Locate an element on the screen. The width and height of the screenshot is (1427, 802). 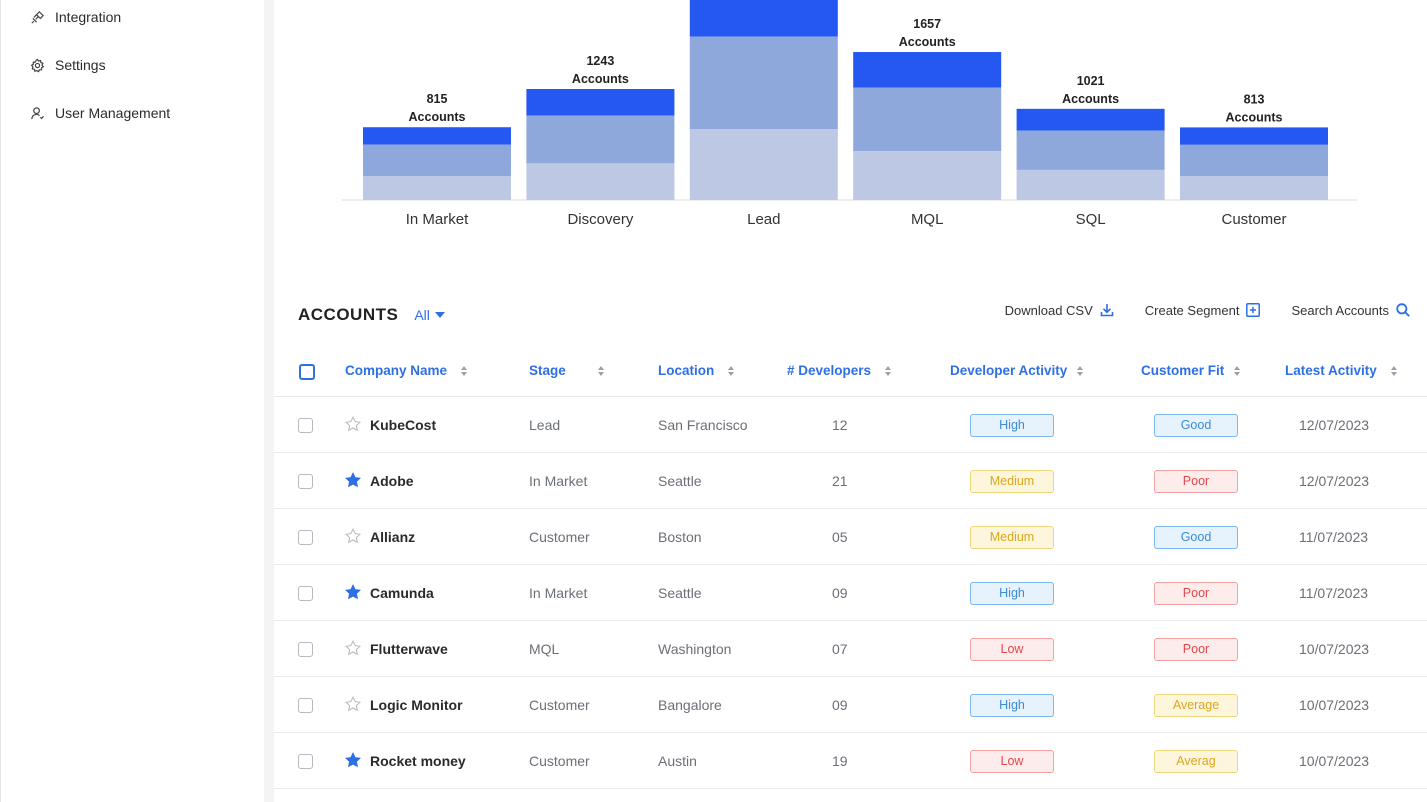
sidebar-item-integration: Integration is located at coordinates (75, 17).